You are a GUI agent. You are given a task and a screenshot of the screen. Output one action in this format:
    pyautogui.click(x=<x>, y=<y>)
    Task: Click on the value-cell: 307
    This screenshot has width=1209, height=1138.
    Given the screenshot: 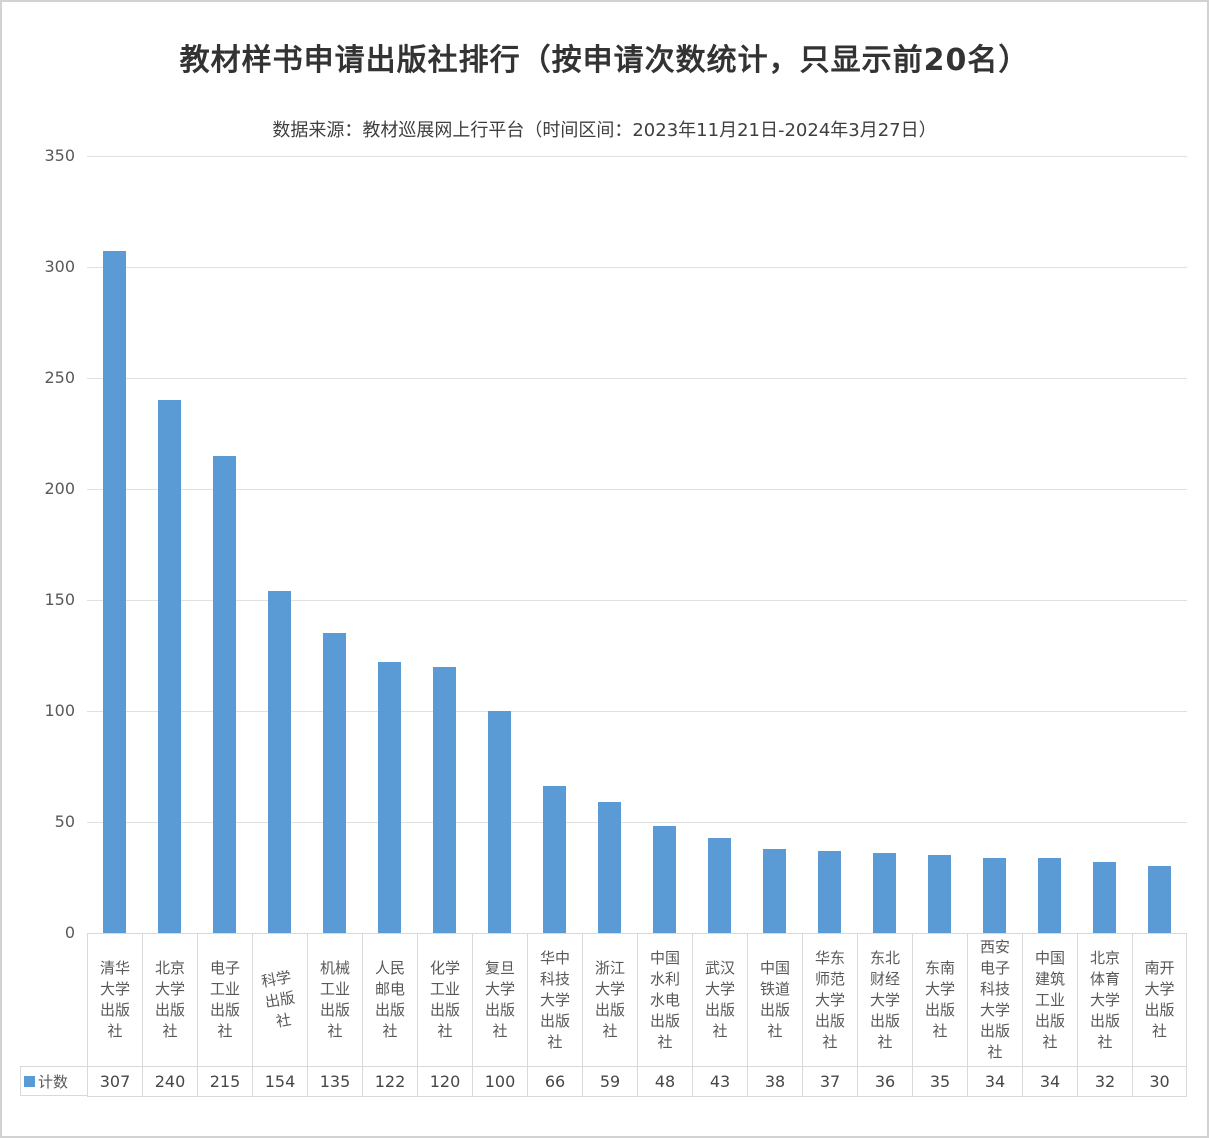 What is the action you would take?
    pyautogui.click(x=114, y=1081)
    